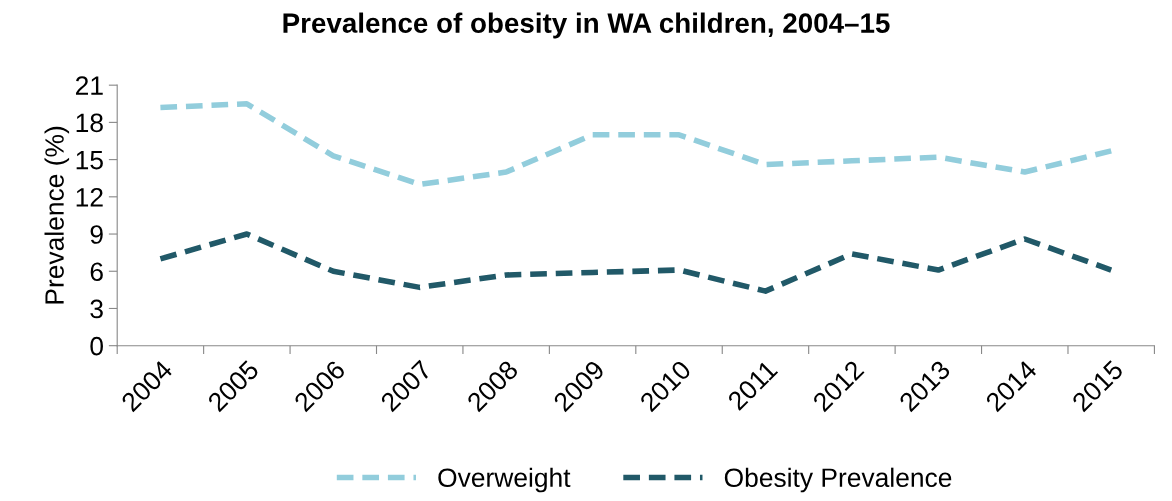 Image resolution: width=1172 pixels, height=501 pixels. Describe the element at coordinates (96, 346) in the screenshot. I see `y-tick-label: 0` at that location.